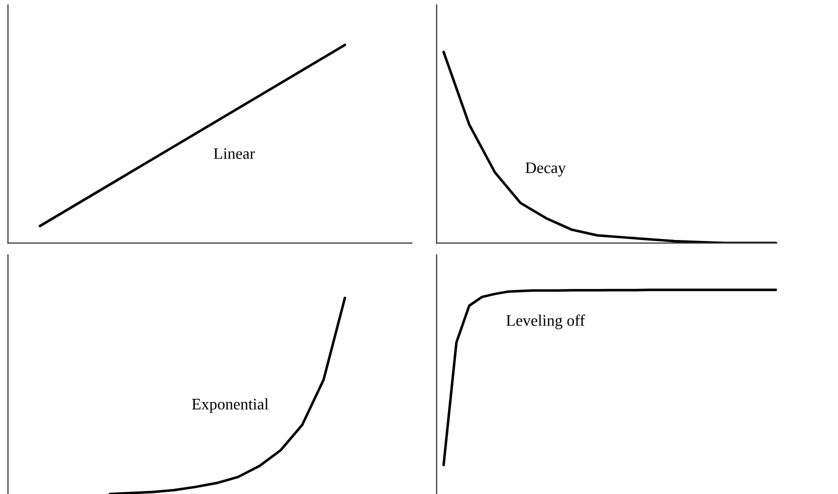 The width and height of the screenshot is (838, 494). I want to click on annotation: Linear, so click(234, 153).